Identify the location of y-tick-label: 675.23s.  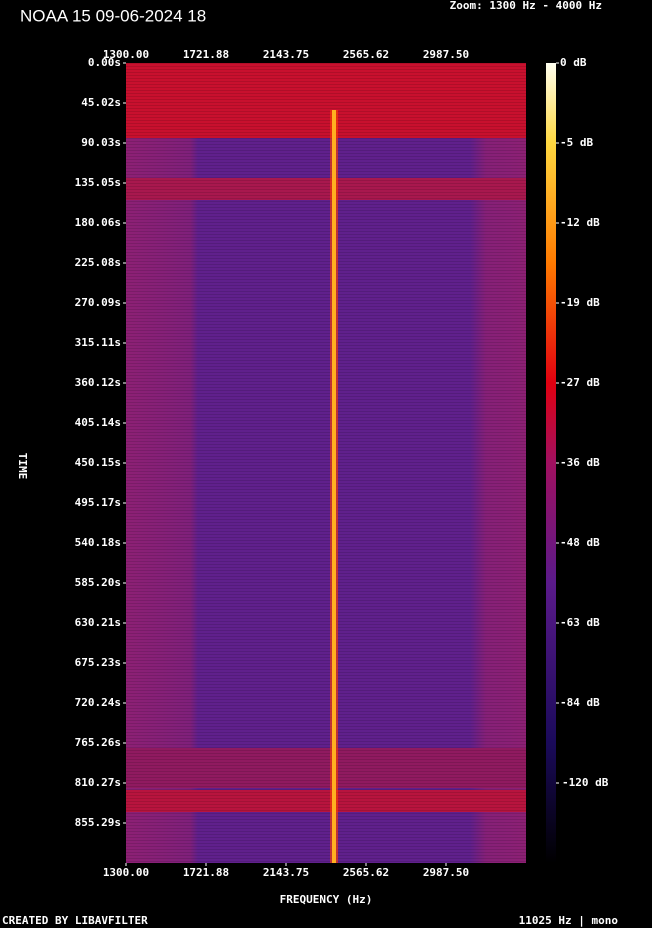
(98, 662).